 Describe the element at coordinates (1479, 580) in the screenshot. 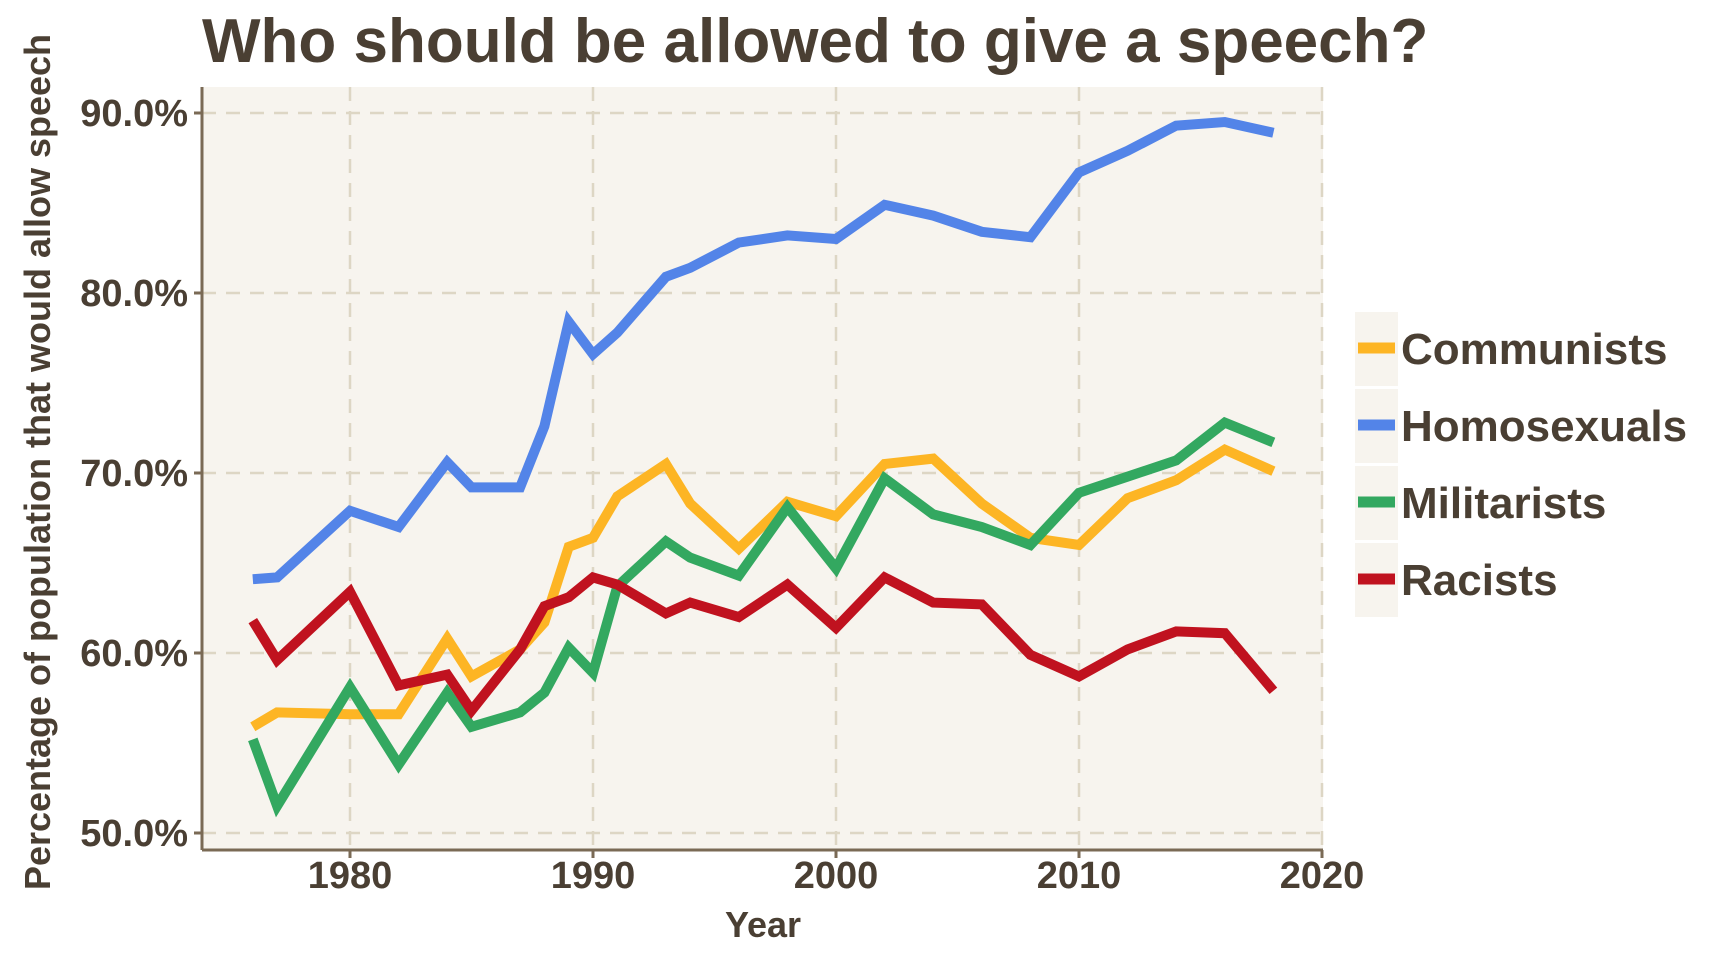

I see `legend-label: Racists` at that location.